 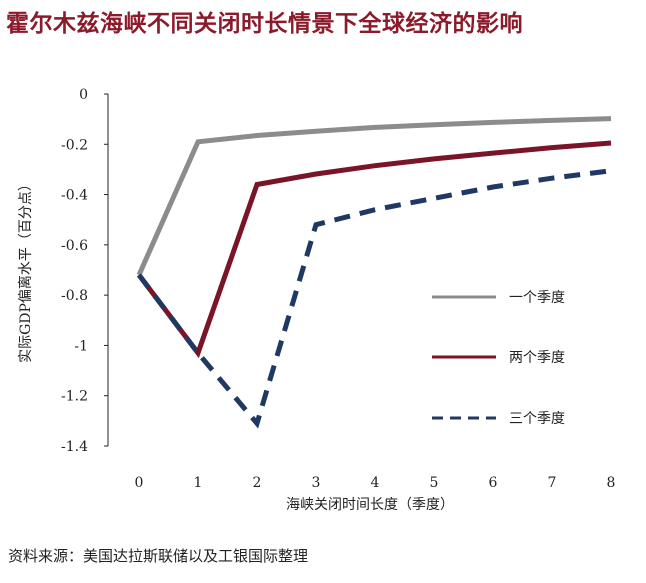 I want to click on x-tick-label: 1, so click(x=198, y=483).